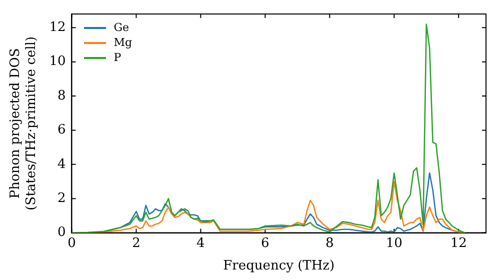  Describe the element at coordinates (394, 243) in the screenshot. I see `x-tick-label: 10` at that location.